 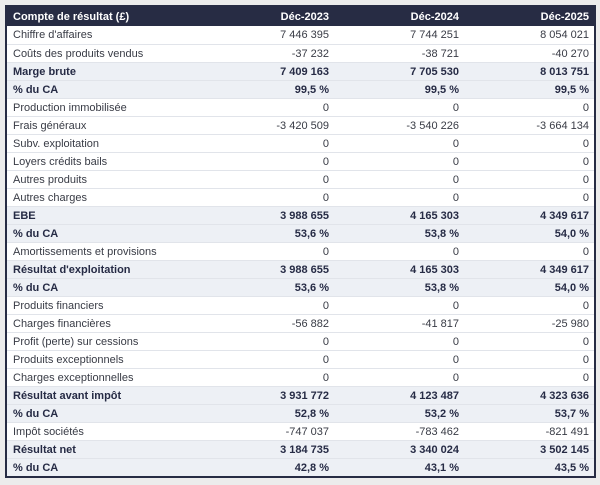 I want to click on table-title: Compte de résultat (£), so click(x=71, y=16).